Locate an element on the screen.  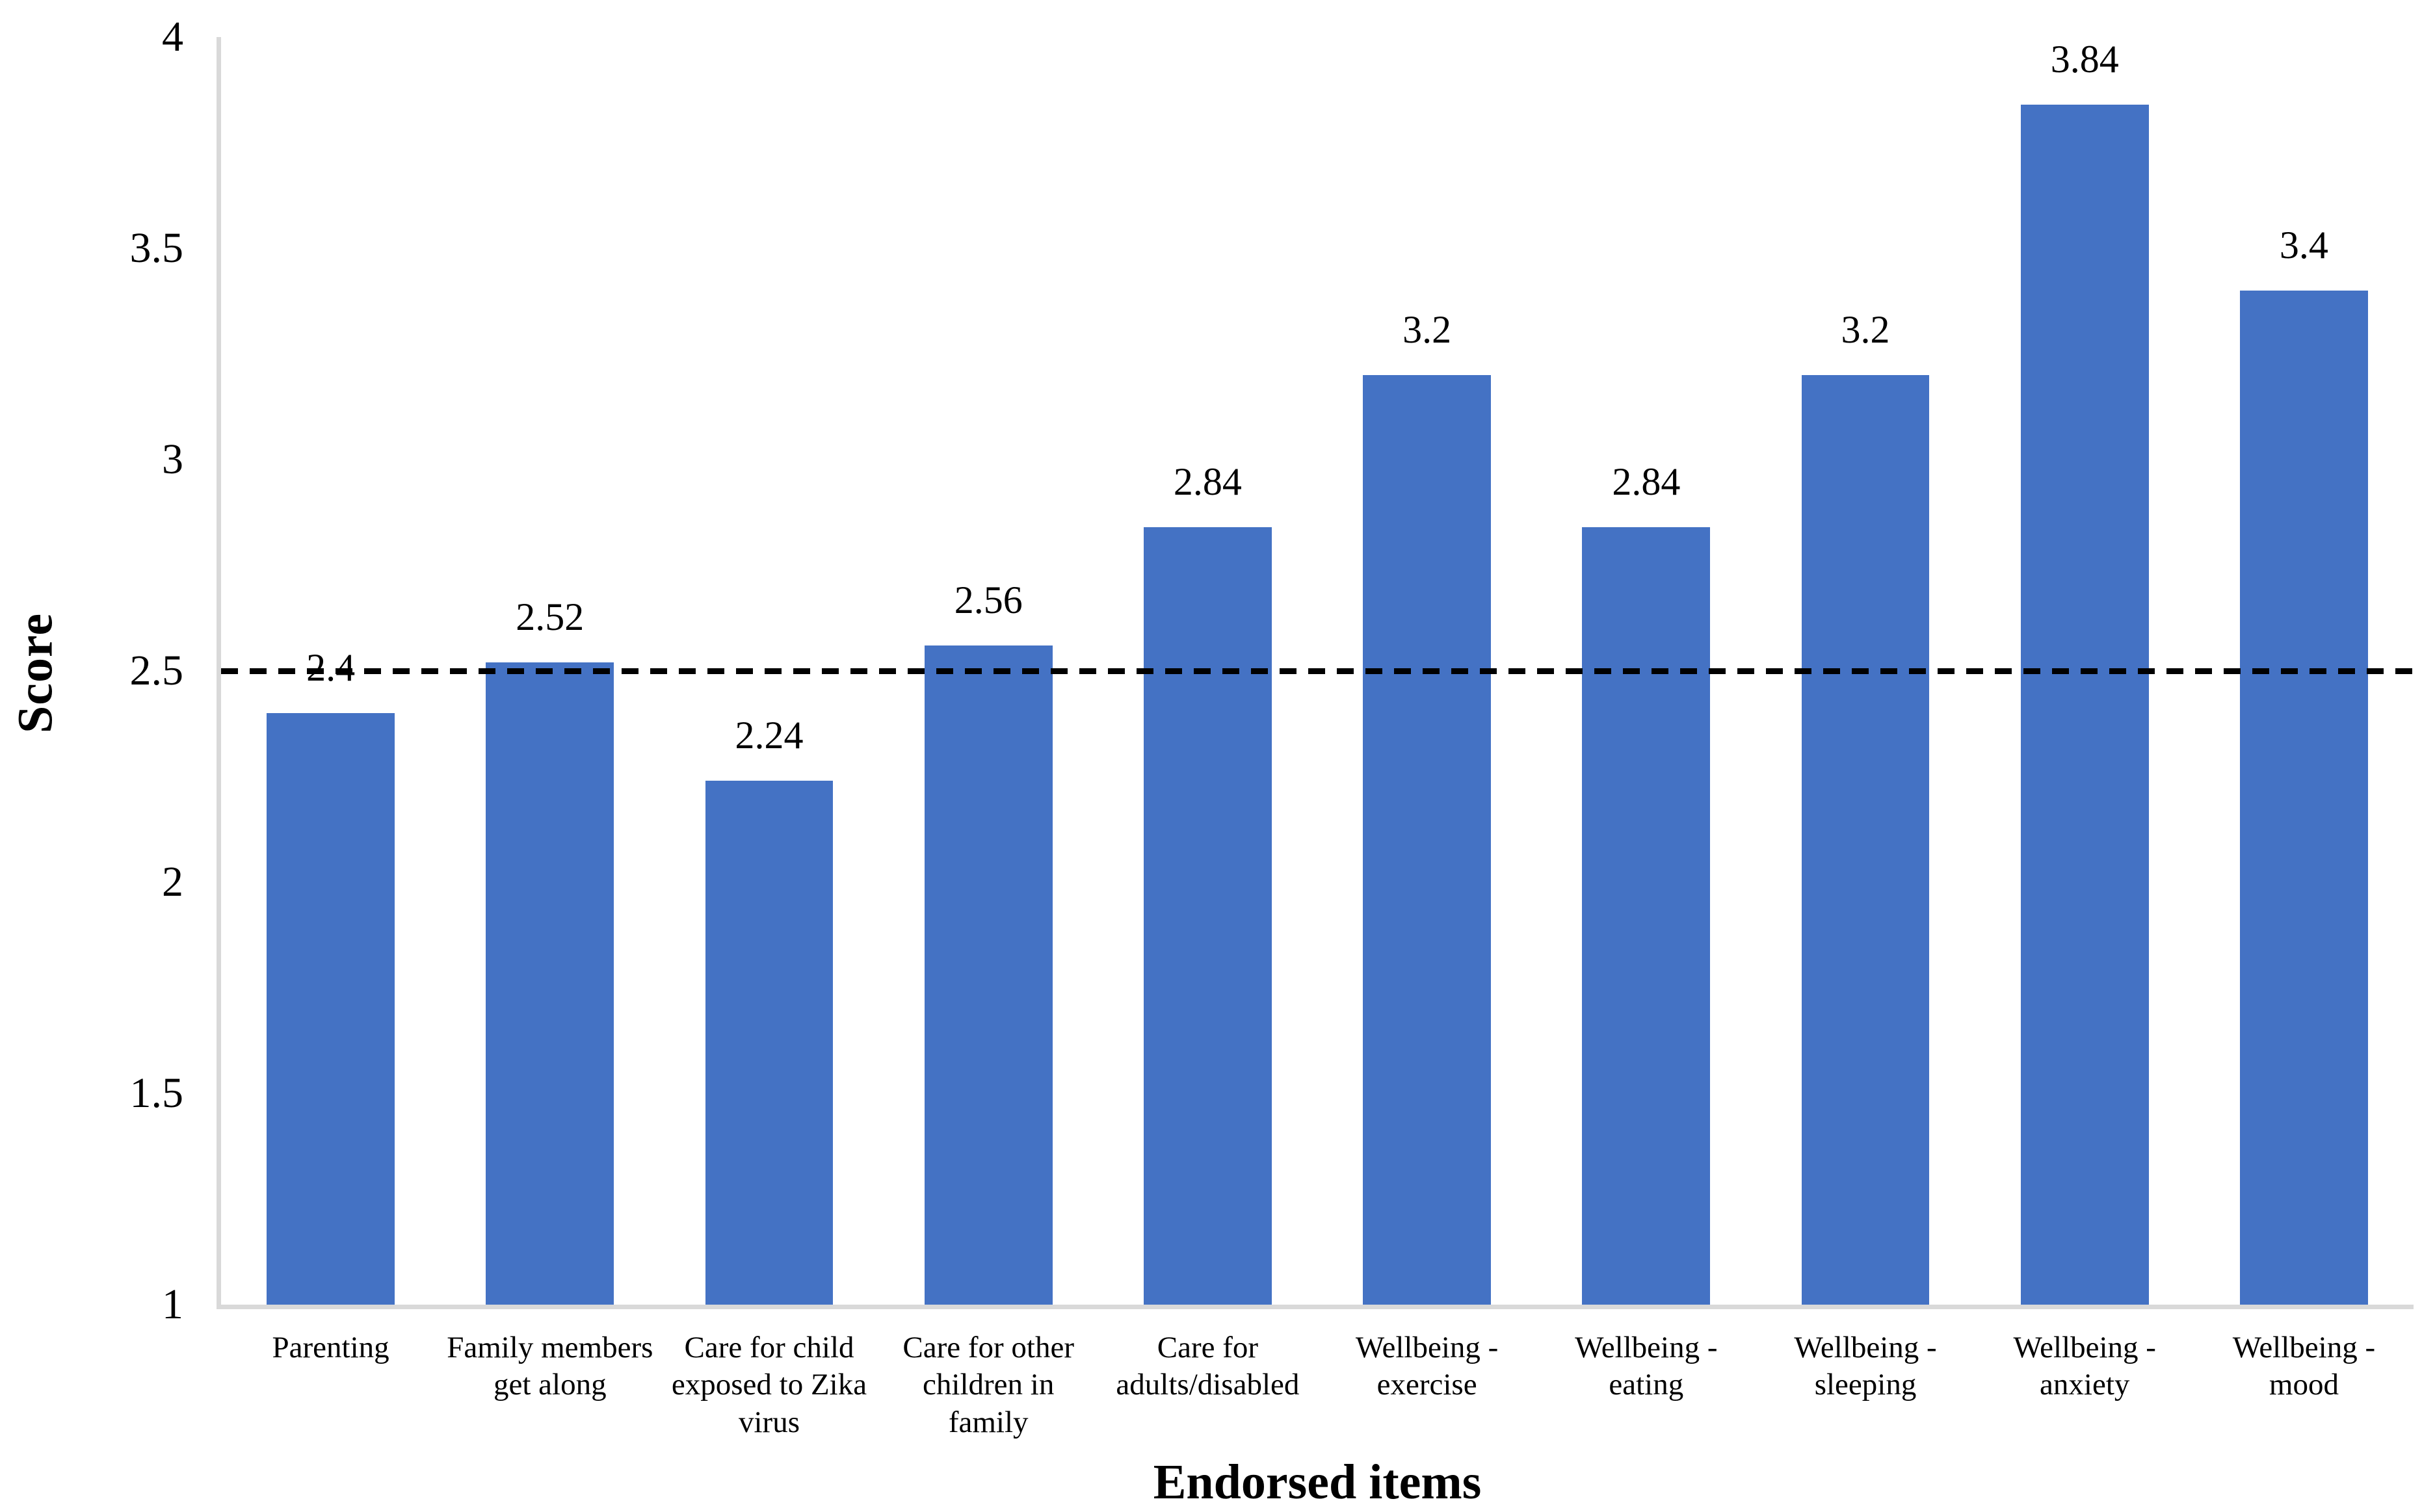
bar-value-label: 2.56 is located at coordinates (988, 600).